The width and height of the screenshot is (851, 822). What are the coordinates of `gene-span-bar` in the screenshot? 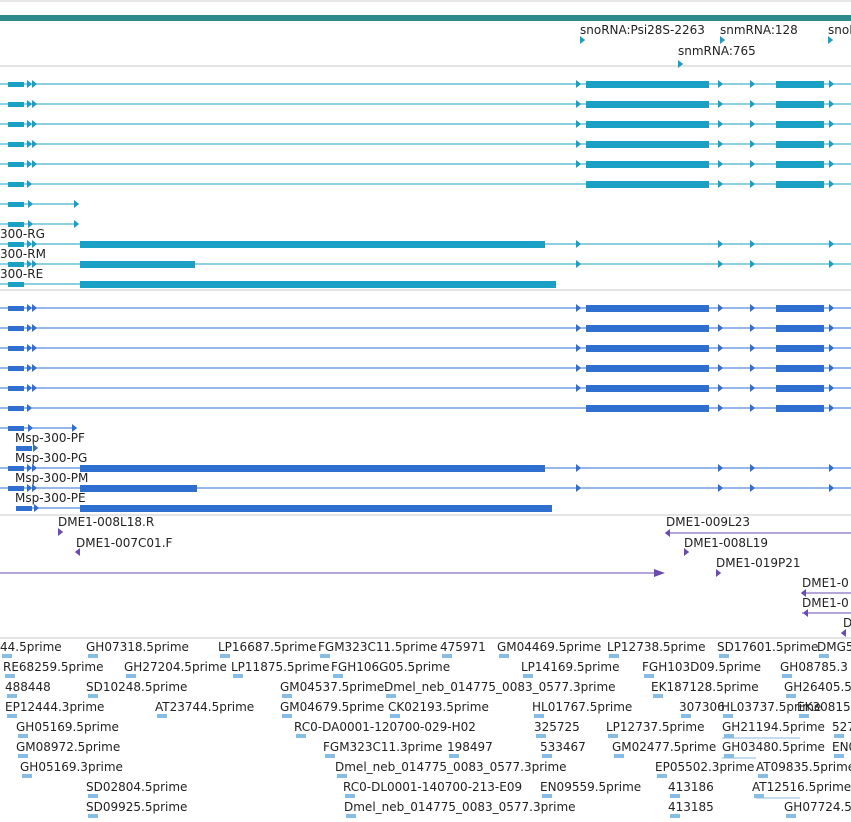 It's located at (425, 18).